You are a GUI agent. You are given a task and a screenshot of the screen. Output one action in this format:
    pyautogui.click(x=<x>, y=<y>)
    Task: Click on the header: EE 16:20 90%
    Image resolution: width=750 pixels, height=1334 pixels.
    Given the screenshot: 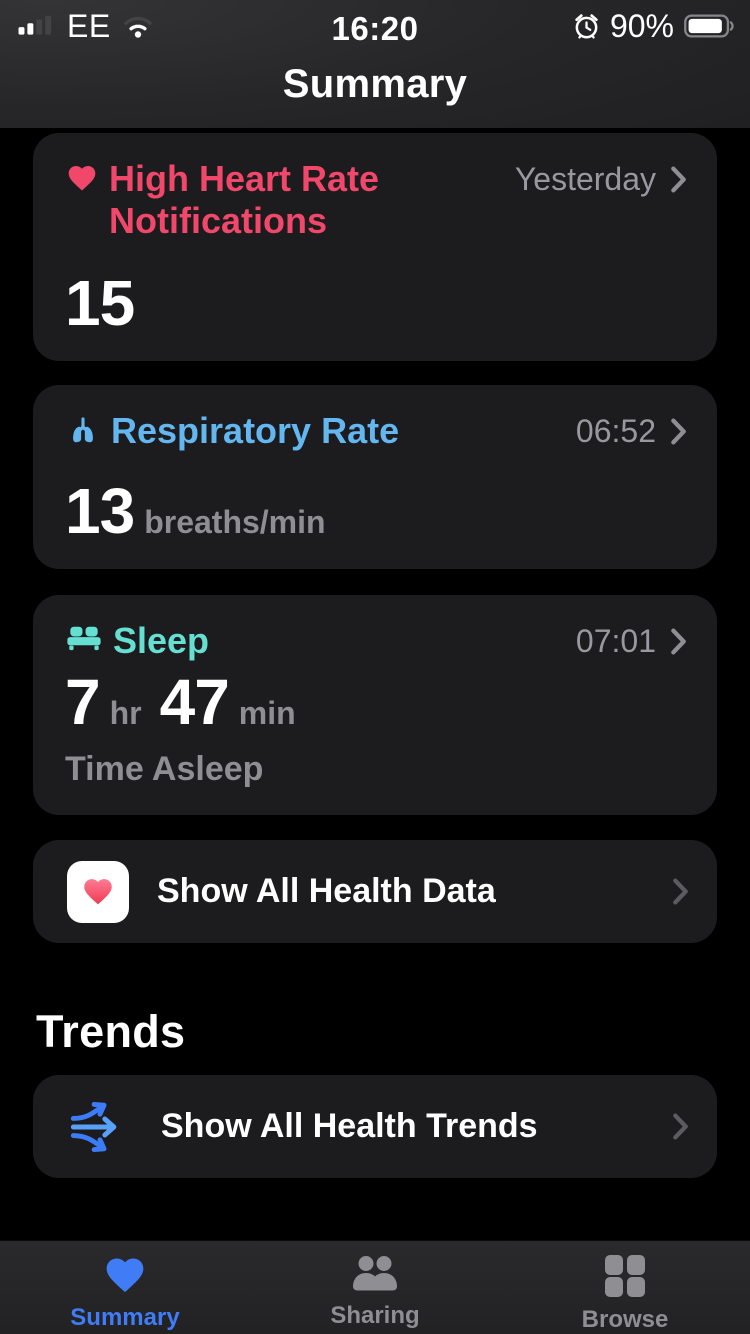 What is the action you would take?
    pyautogui.click(x=375, y=64)
    